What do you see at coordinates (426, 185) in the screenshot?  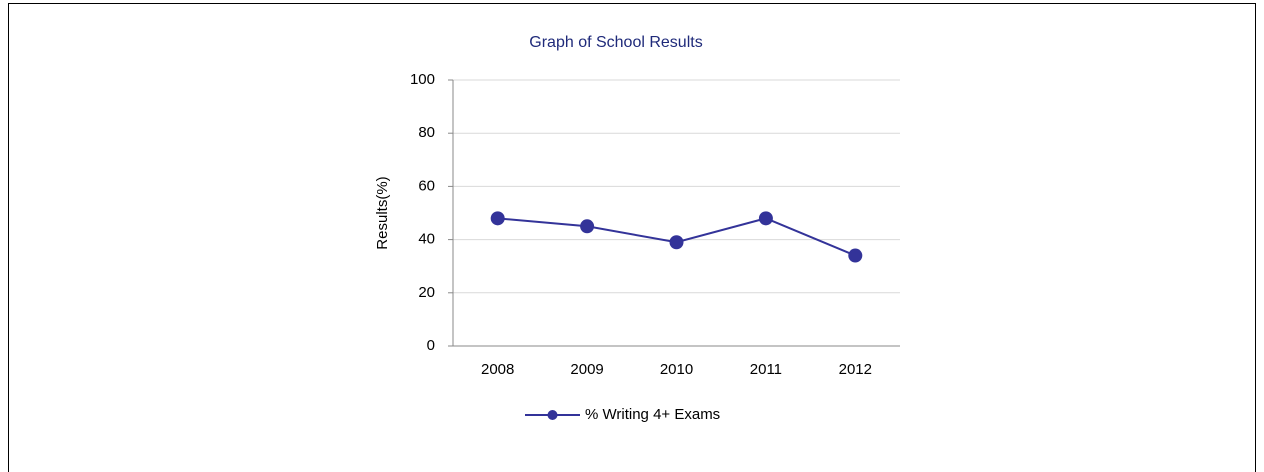 I see `y-tick-label: 60` at bounding box center [426, 185].